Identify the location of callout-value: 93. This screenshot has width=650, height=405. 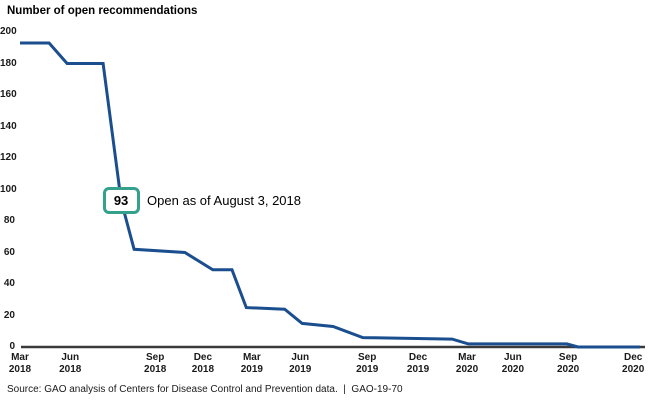
(121, 201).